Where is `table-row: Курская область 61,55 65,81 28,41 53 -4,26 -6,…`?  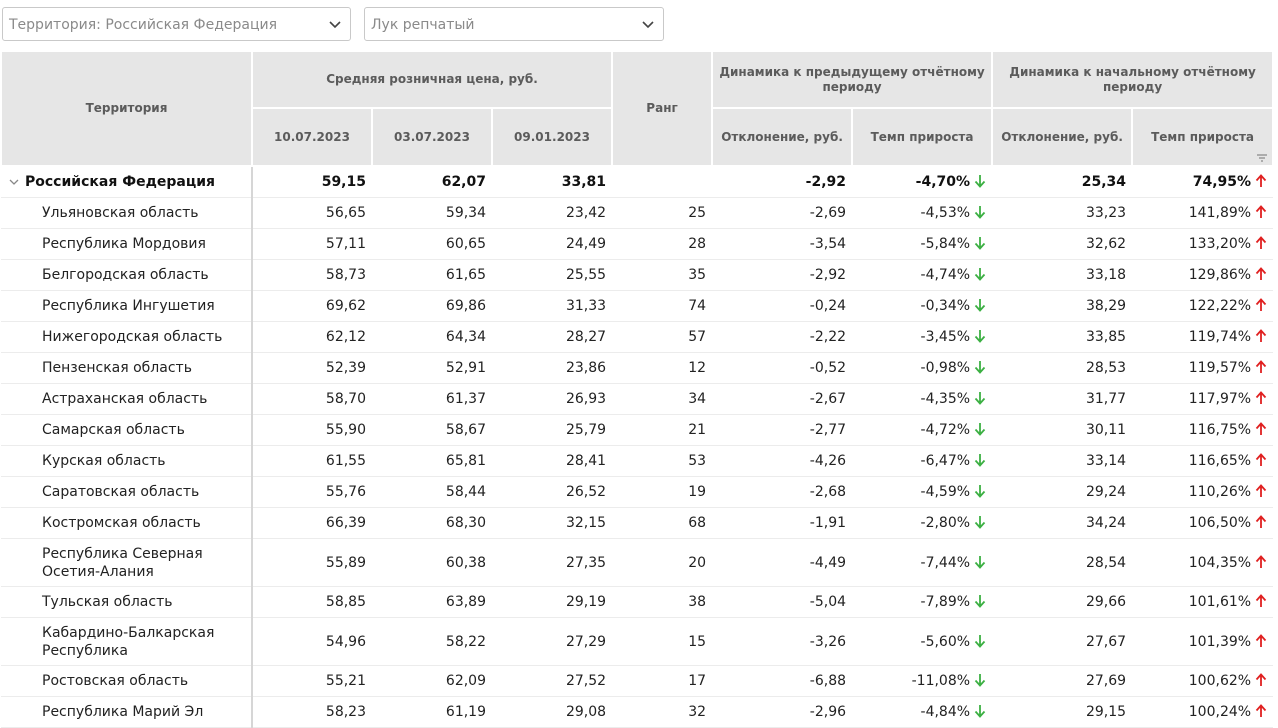 table-row: Курская область 61,55 65,81 28,41 53 -4,26 -6,… is located at coordinates (637, 461).